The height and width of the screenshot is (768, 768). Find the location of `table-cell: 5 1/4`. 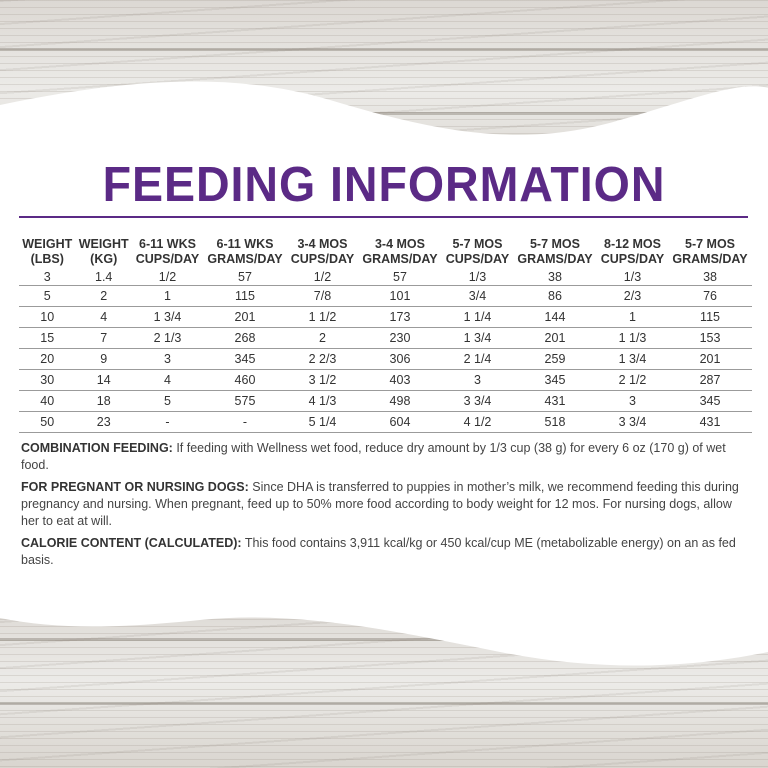

table-cell: 5 1/4 is located at coordinates (322, 422).